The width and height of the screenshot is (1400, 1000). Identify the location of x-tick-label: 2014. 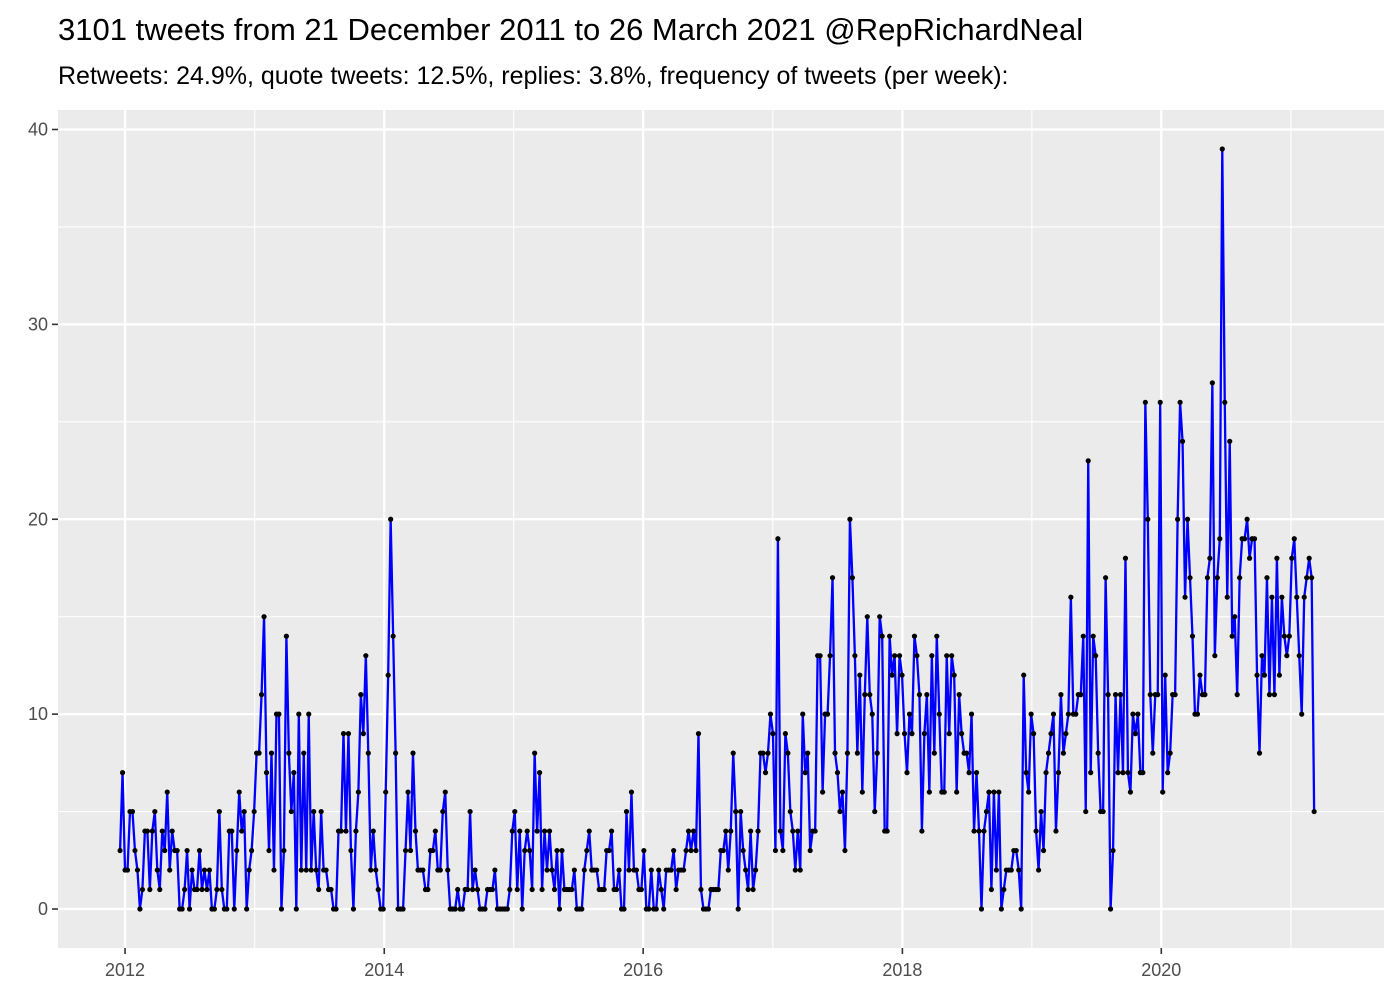
(384, 970).